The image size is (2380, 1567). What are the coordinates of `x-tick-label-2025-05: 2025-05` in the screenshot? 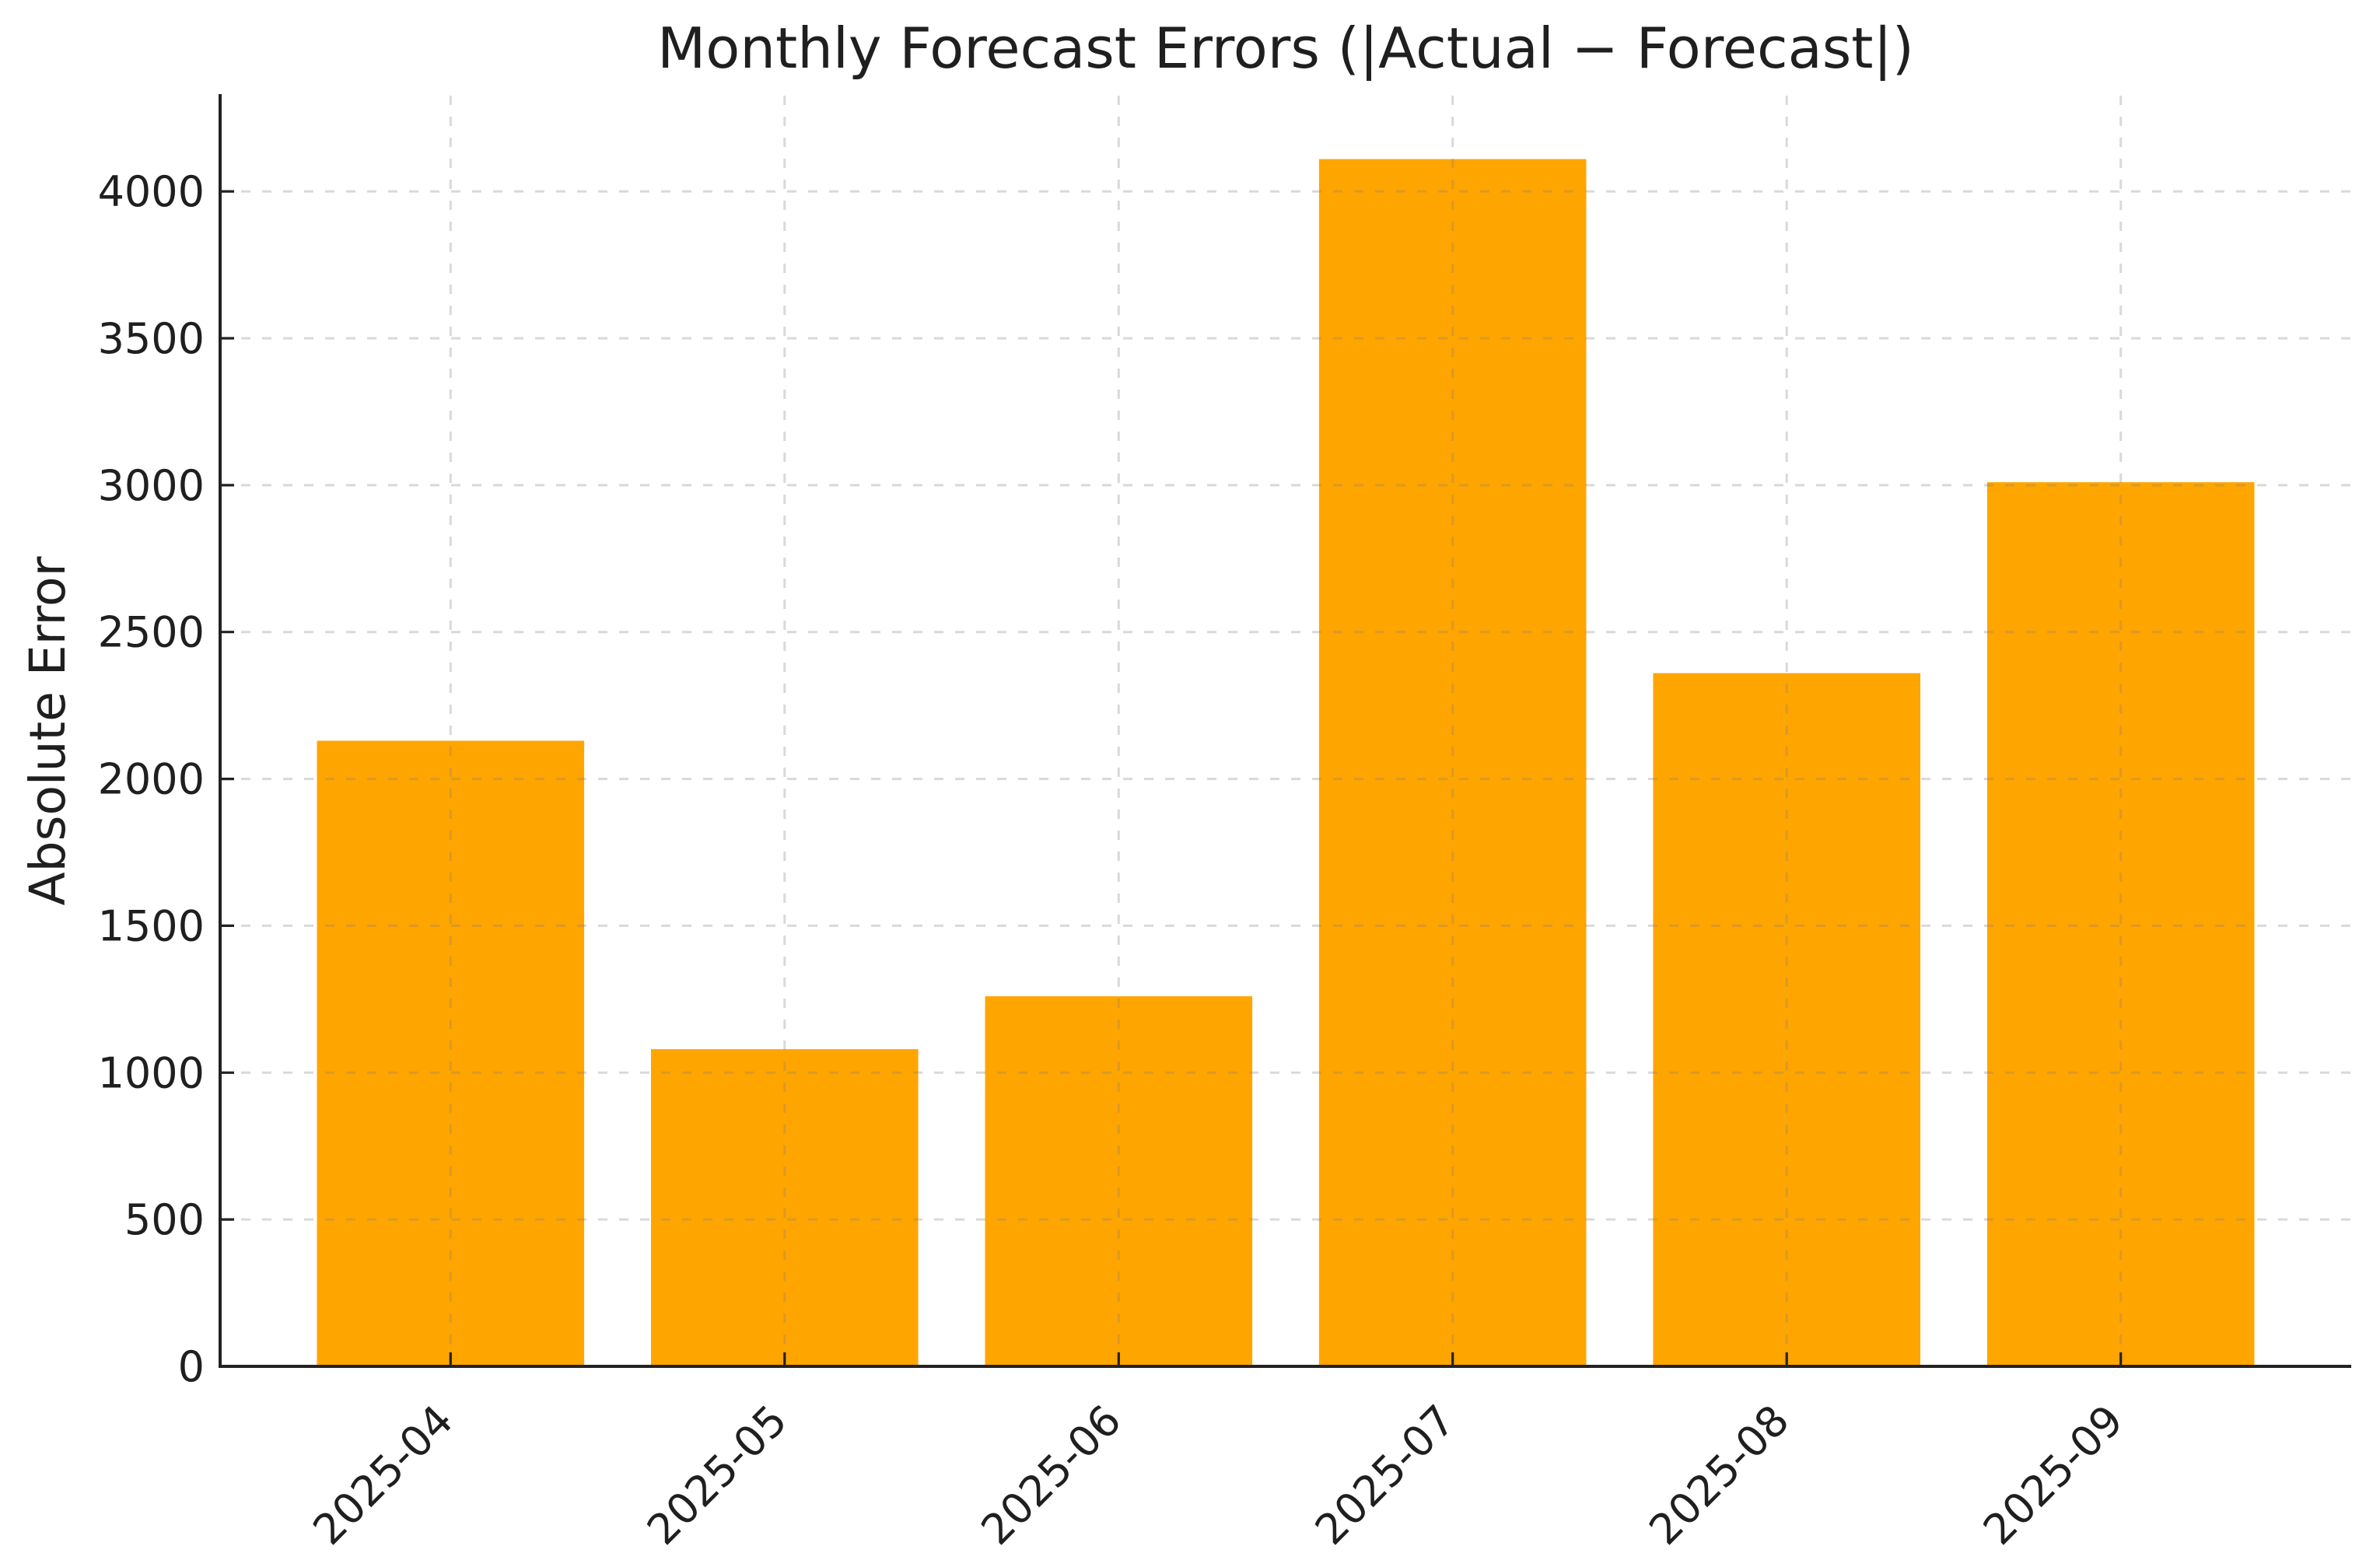 It's located at (717, 1475).